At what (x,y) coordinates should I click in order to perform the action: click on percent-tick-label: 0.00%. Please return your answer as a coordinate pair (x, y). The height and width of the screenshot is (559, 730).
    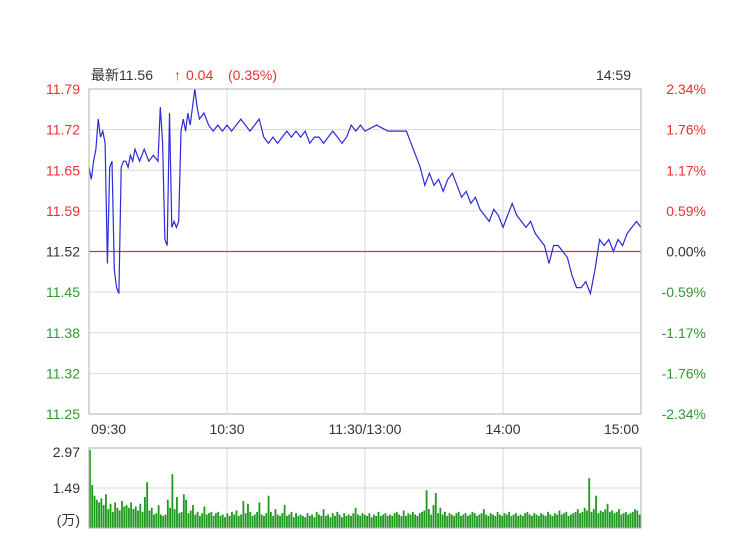
    Looking at the image, I should click on (686, 252).